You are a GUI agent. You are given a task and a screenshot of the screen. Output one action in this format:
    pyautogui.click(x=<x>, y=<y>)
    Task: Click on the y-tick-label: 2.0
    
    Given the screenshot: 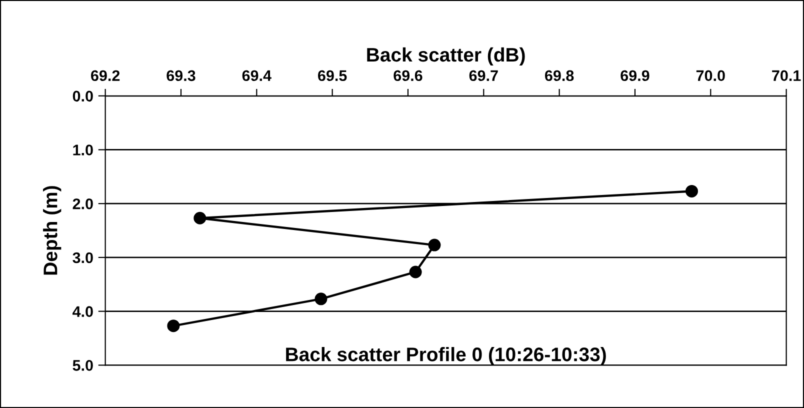 What is the action you would take?
    pyautogui.click(x=82, y=204)
    